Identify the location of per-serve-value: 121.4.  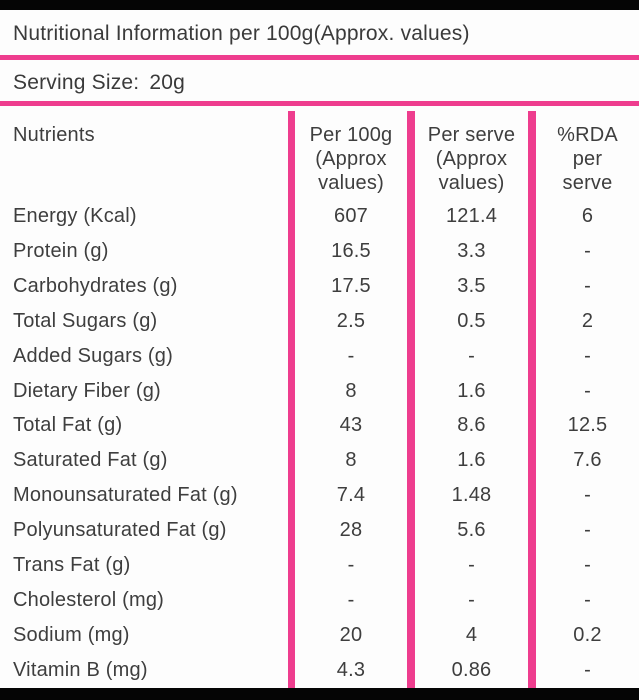
(471, 215).